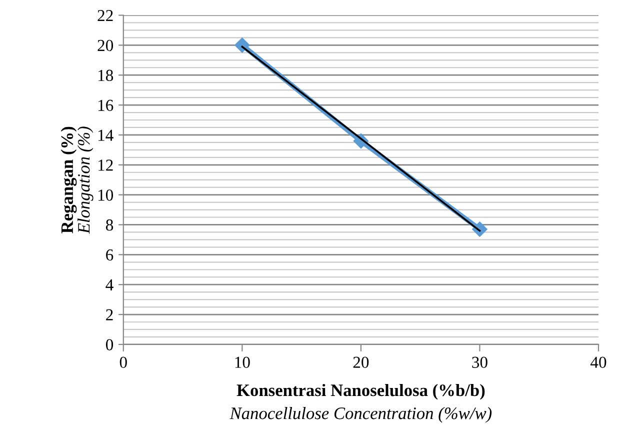  What do you see at coordinates (110, 284) in the screenshot?
I see `y-tick-label: 4` at bounding box center [110, 284].